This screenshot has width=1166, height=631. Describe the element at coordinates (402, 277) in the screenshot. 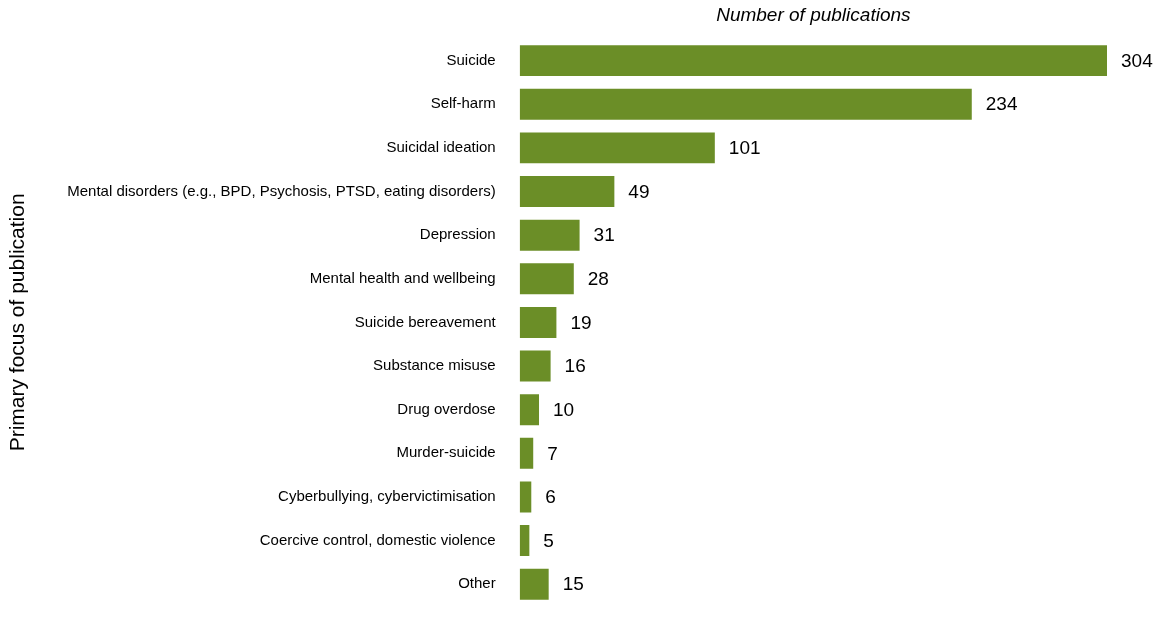

I see `y-tick-label: Mental health and wellbeing` at that location.